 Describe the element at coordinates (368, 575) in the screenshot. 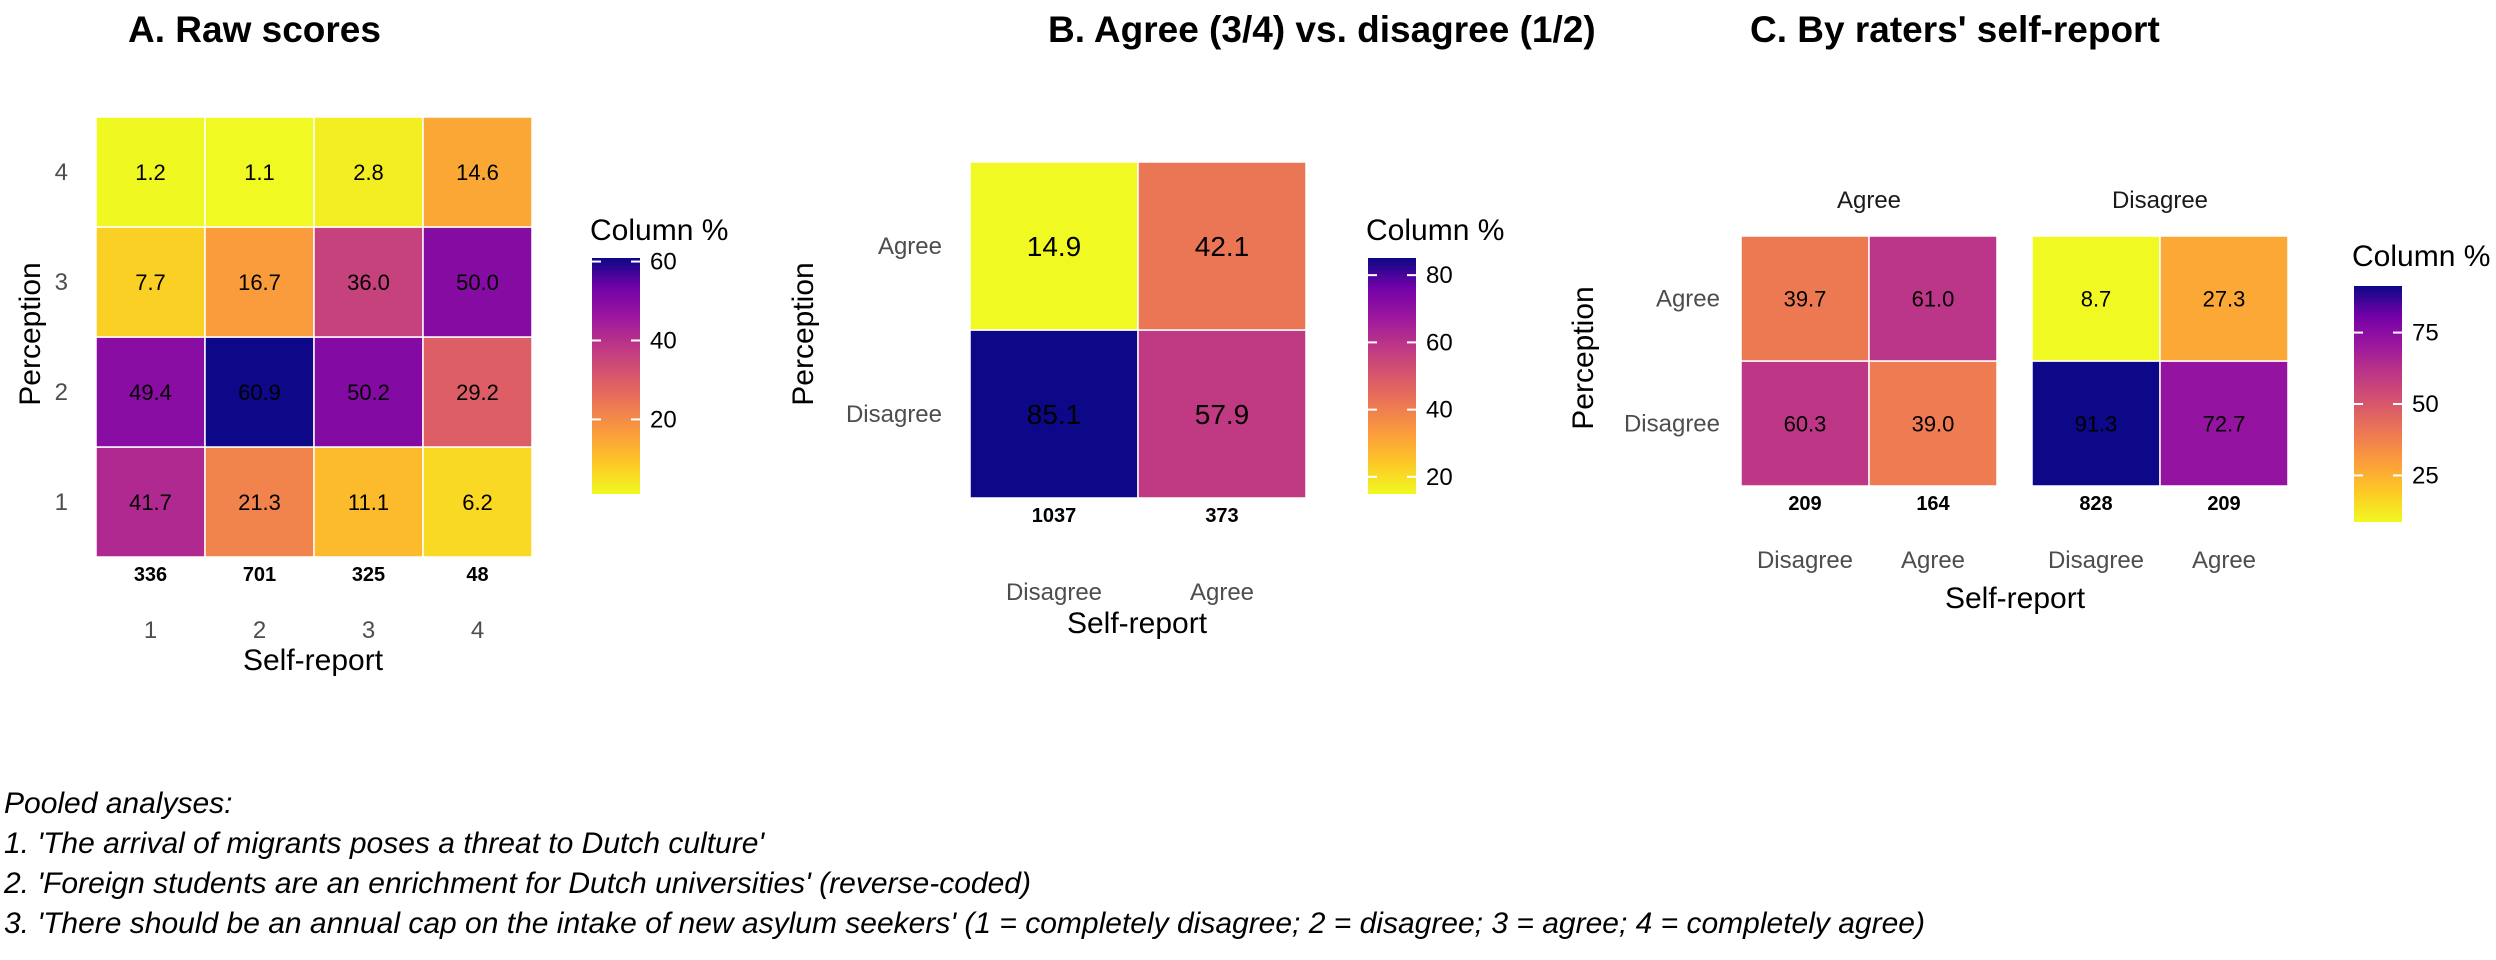

I see `panel-a-column-count: 325` at that location.